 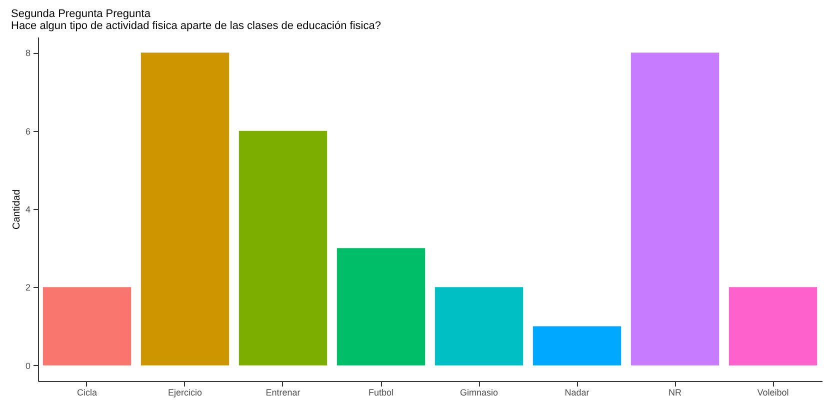 I want to click on x-tick-label: Gimnasio, so click(x=479, y=393).